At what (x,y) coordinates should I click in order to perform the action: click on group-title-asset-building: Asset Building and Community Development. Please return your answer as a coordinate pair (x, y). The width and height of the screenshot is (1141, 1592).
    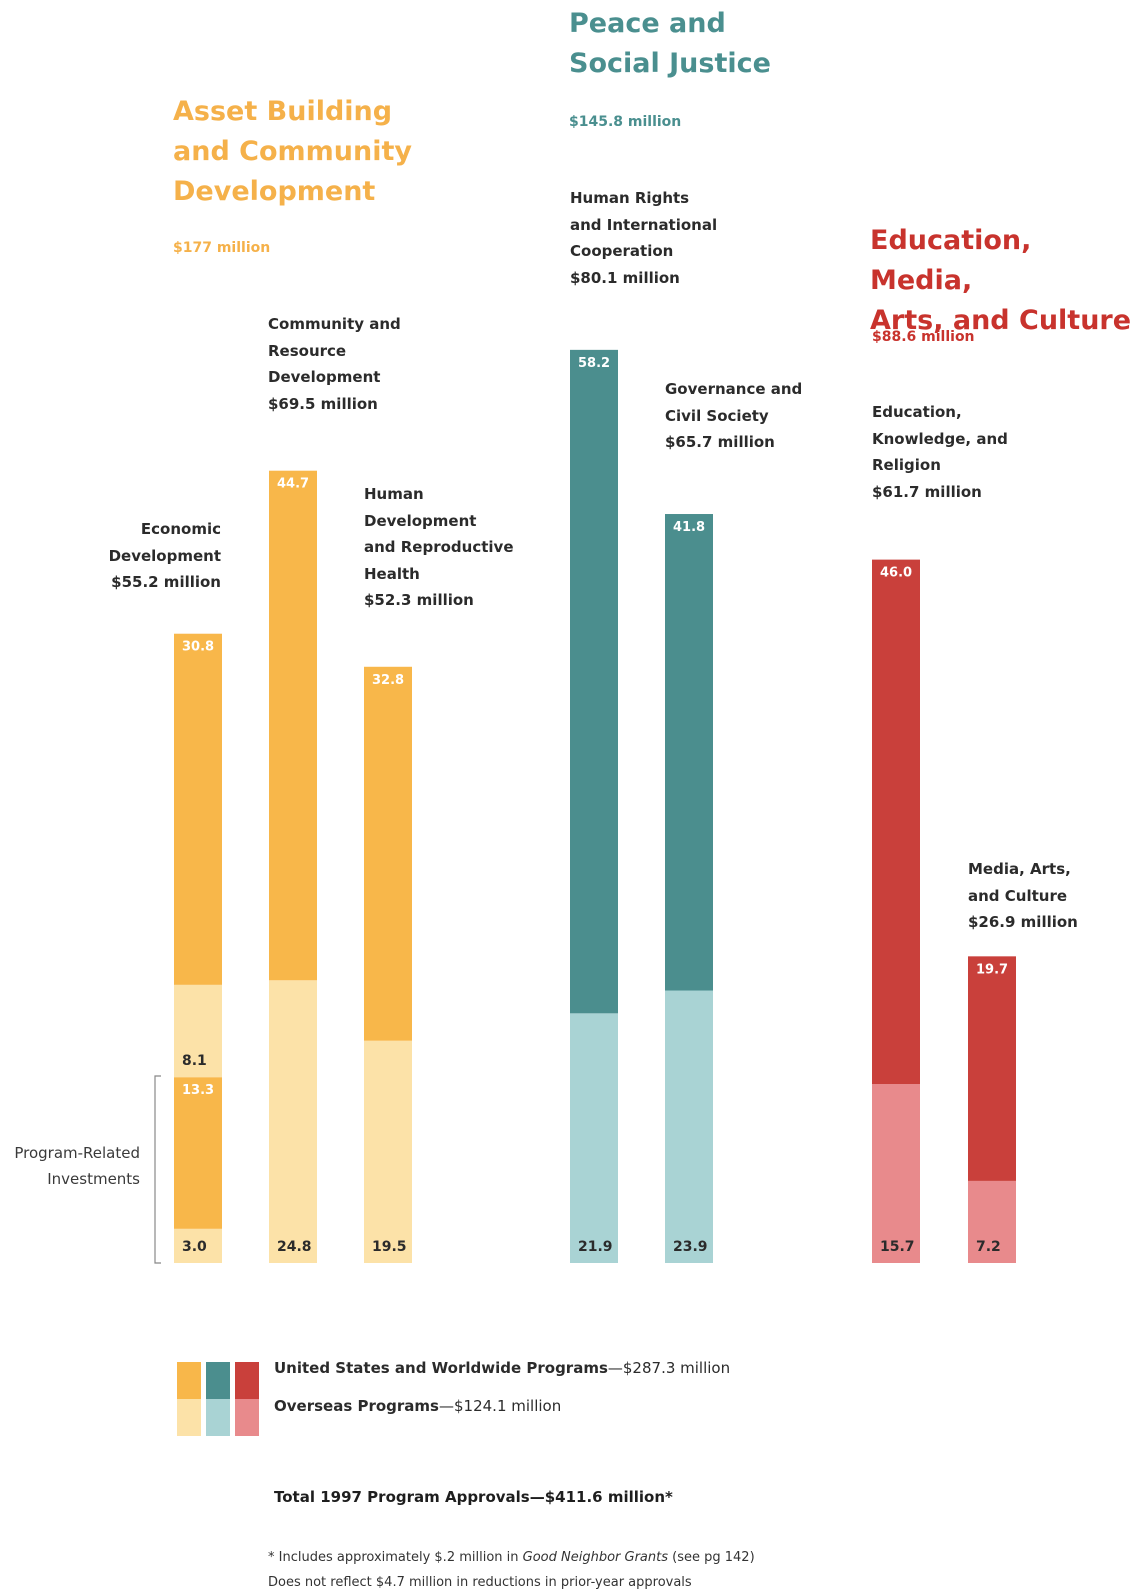
    Looking at the image, I should click on (293, 151).